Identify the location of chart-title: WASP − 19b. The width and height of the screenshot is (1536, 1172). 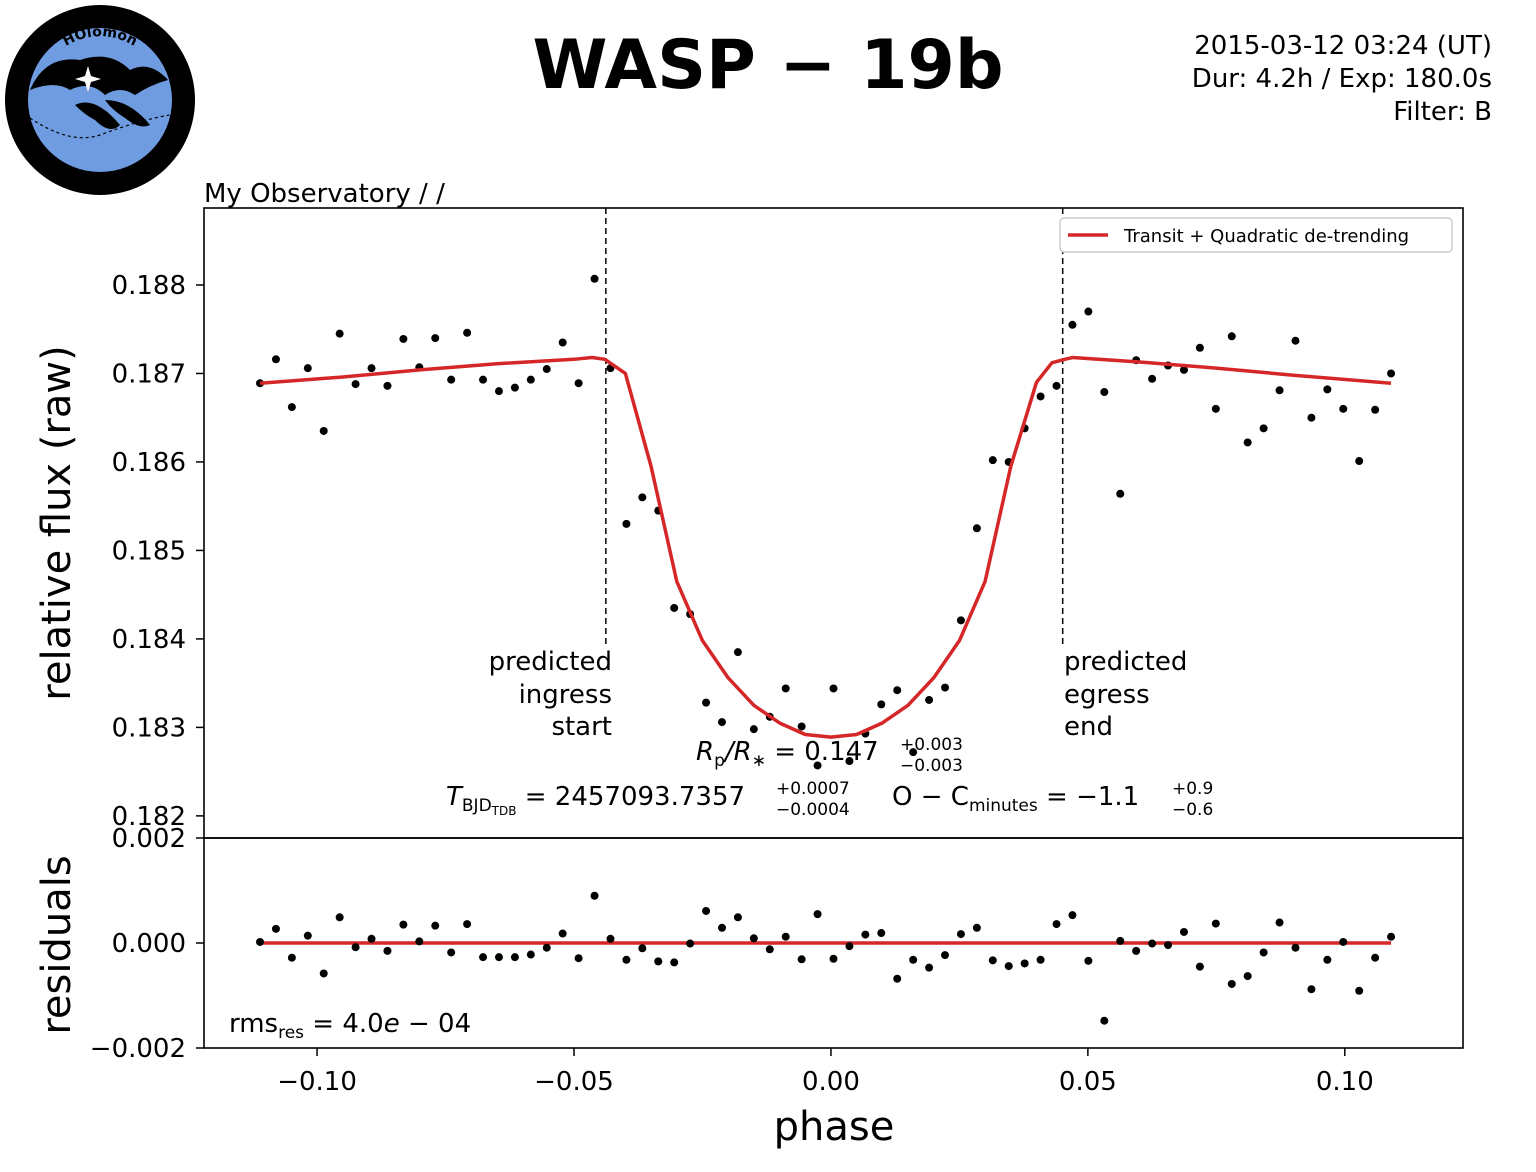
(767, 65).